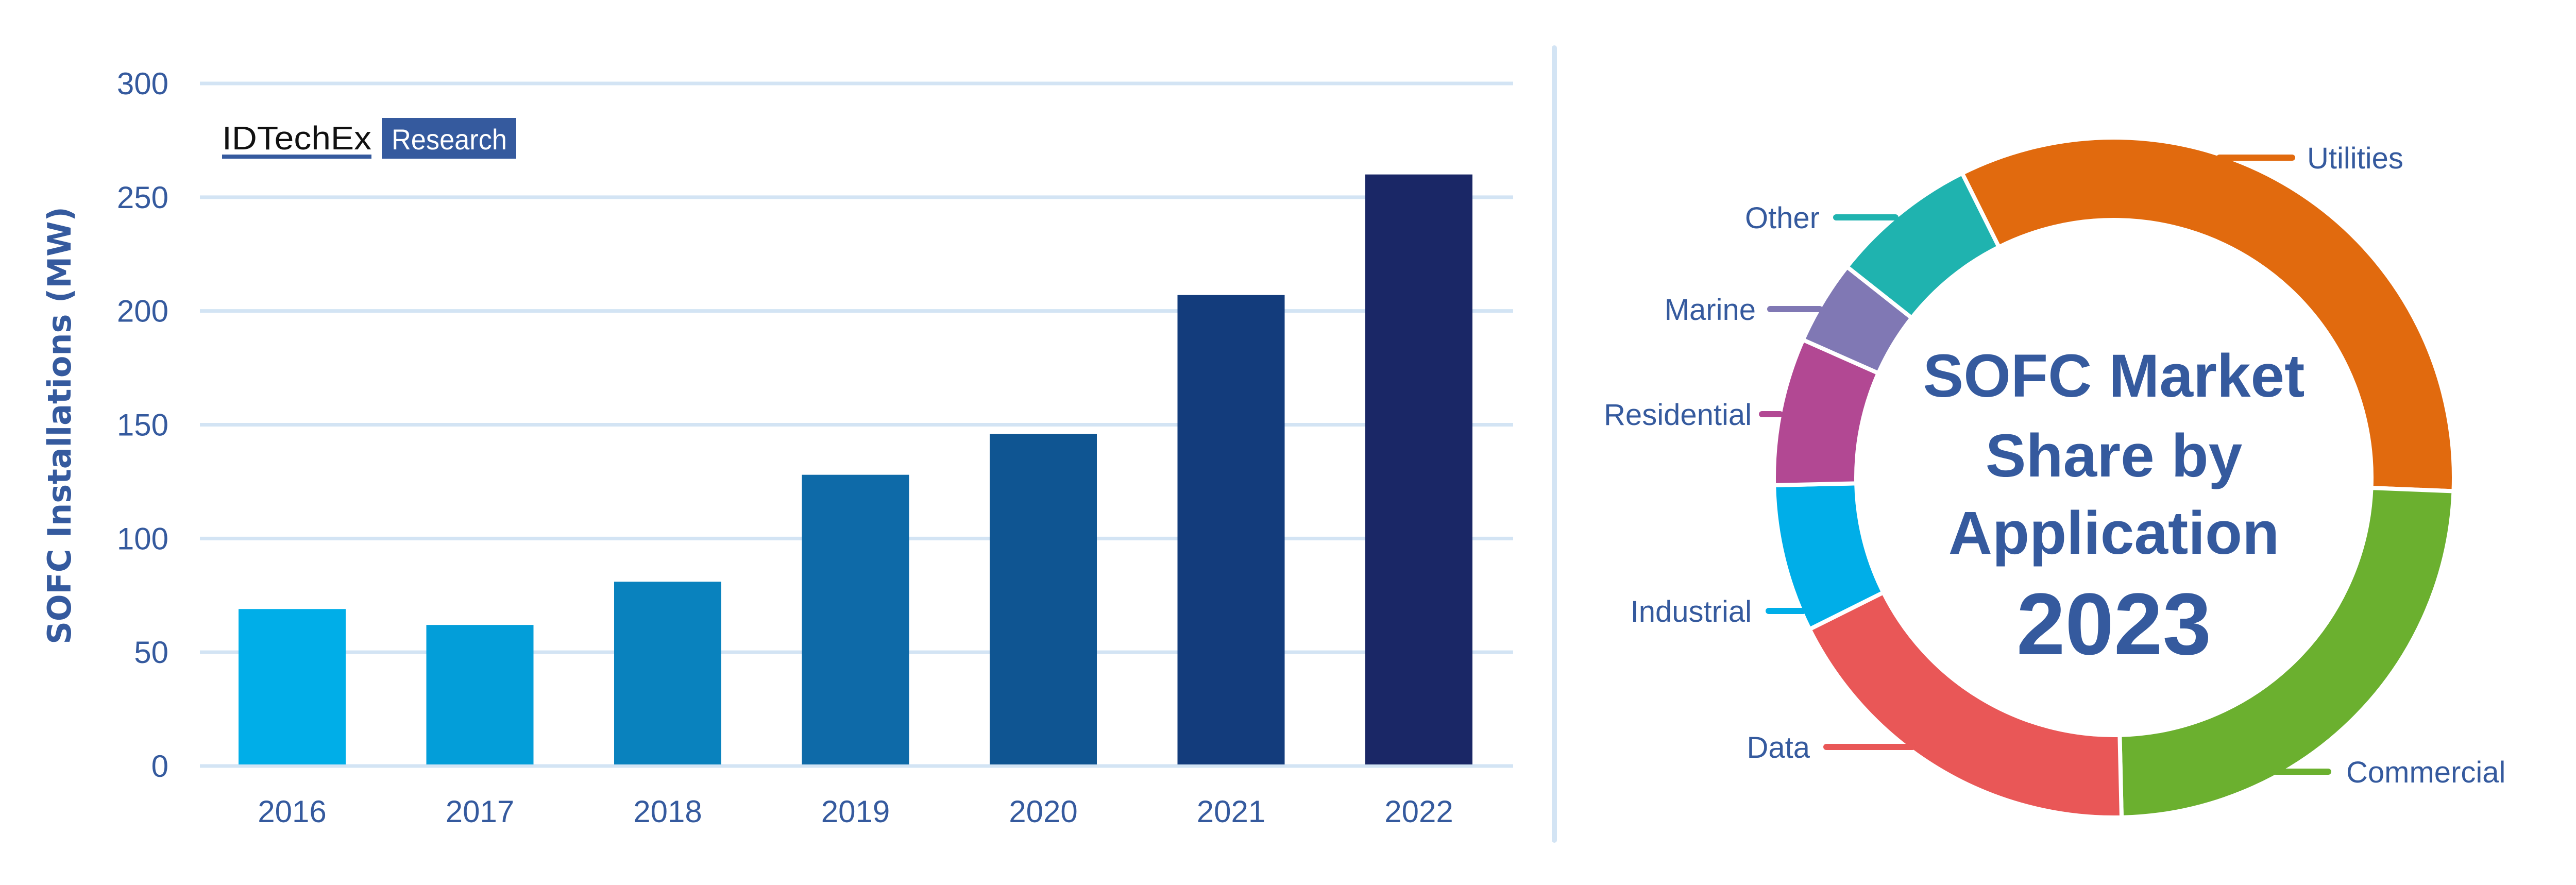  I want to click on label-marine: Marine, so click(1710, 310).